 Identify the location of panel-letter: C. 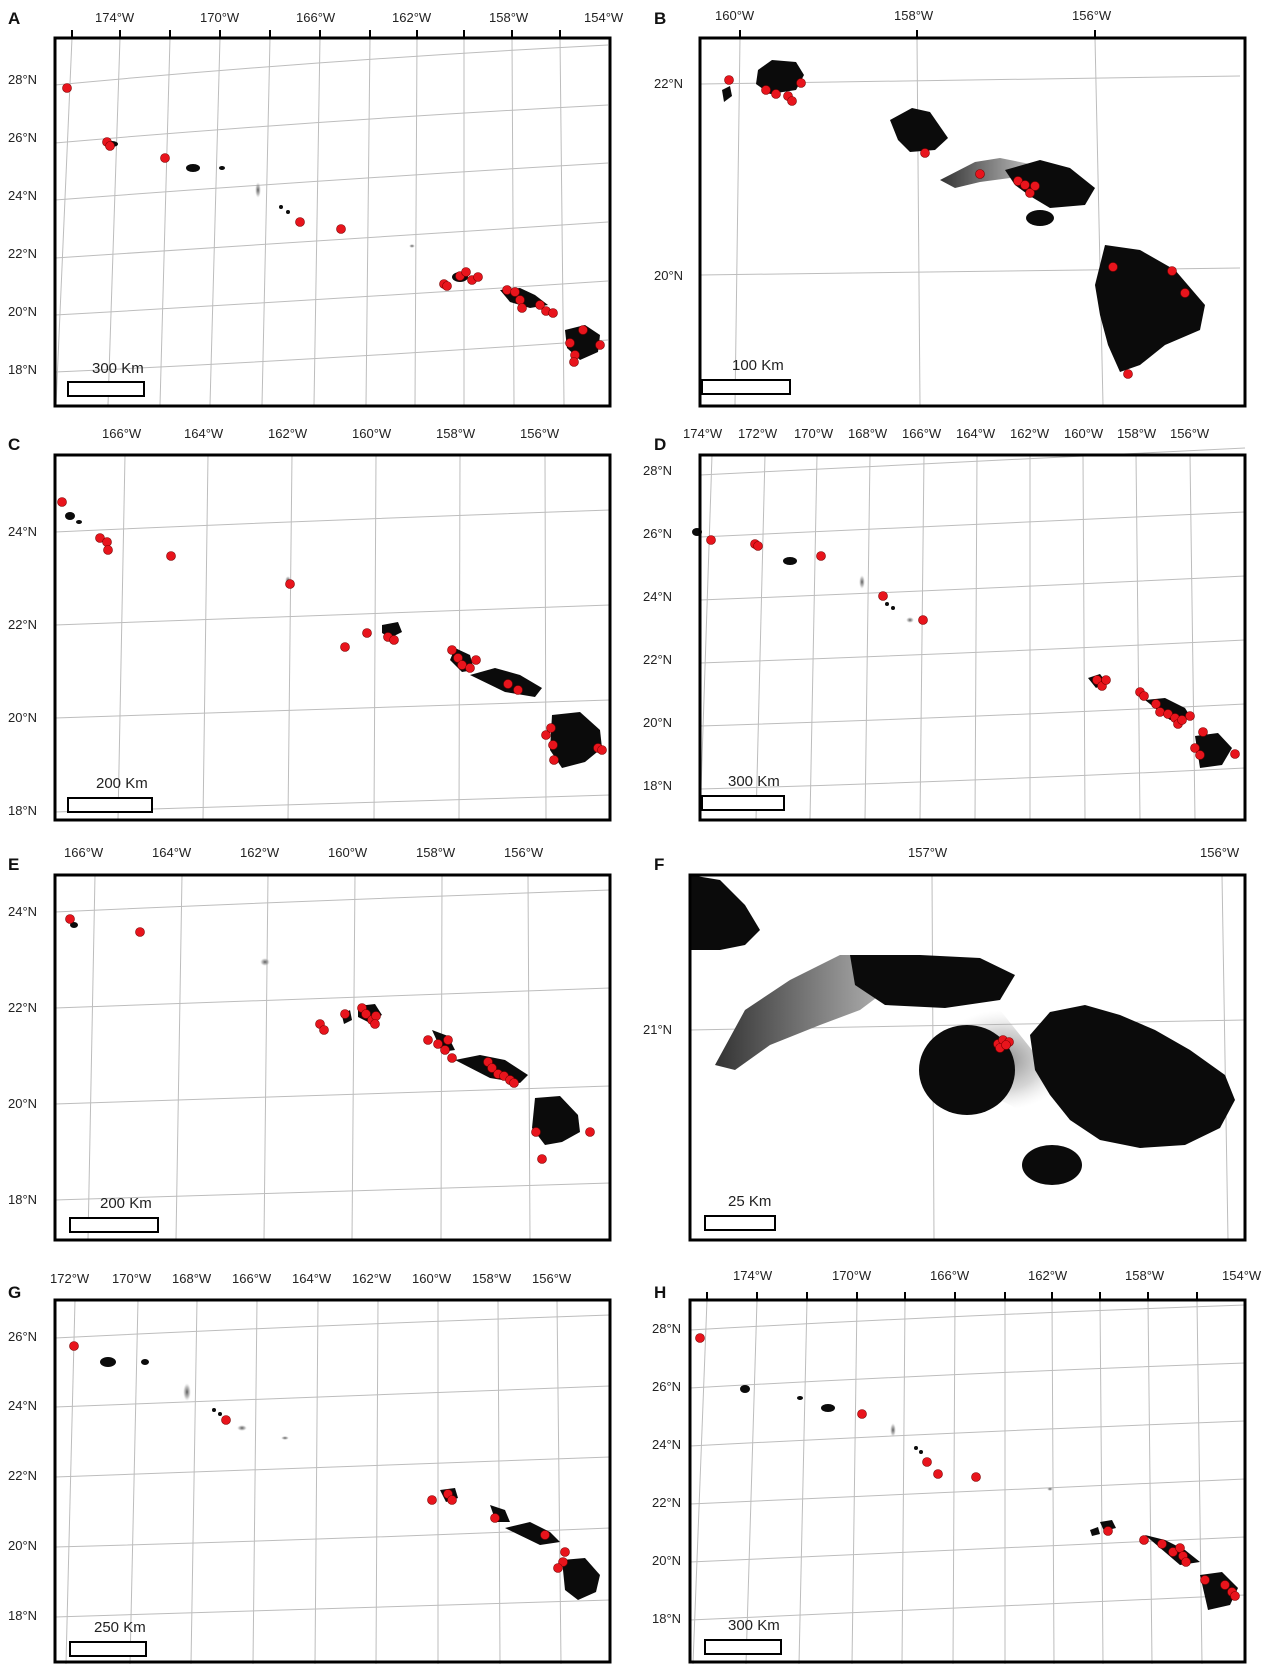
(14, 444).